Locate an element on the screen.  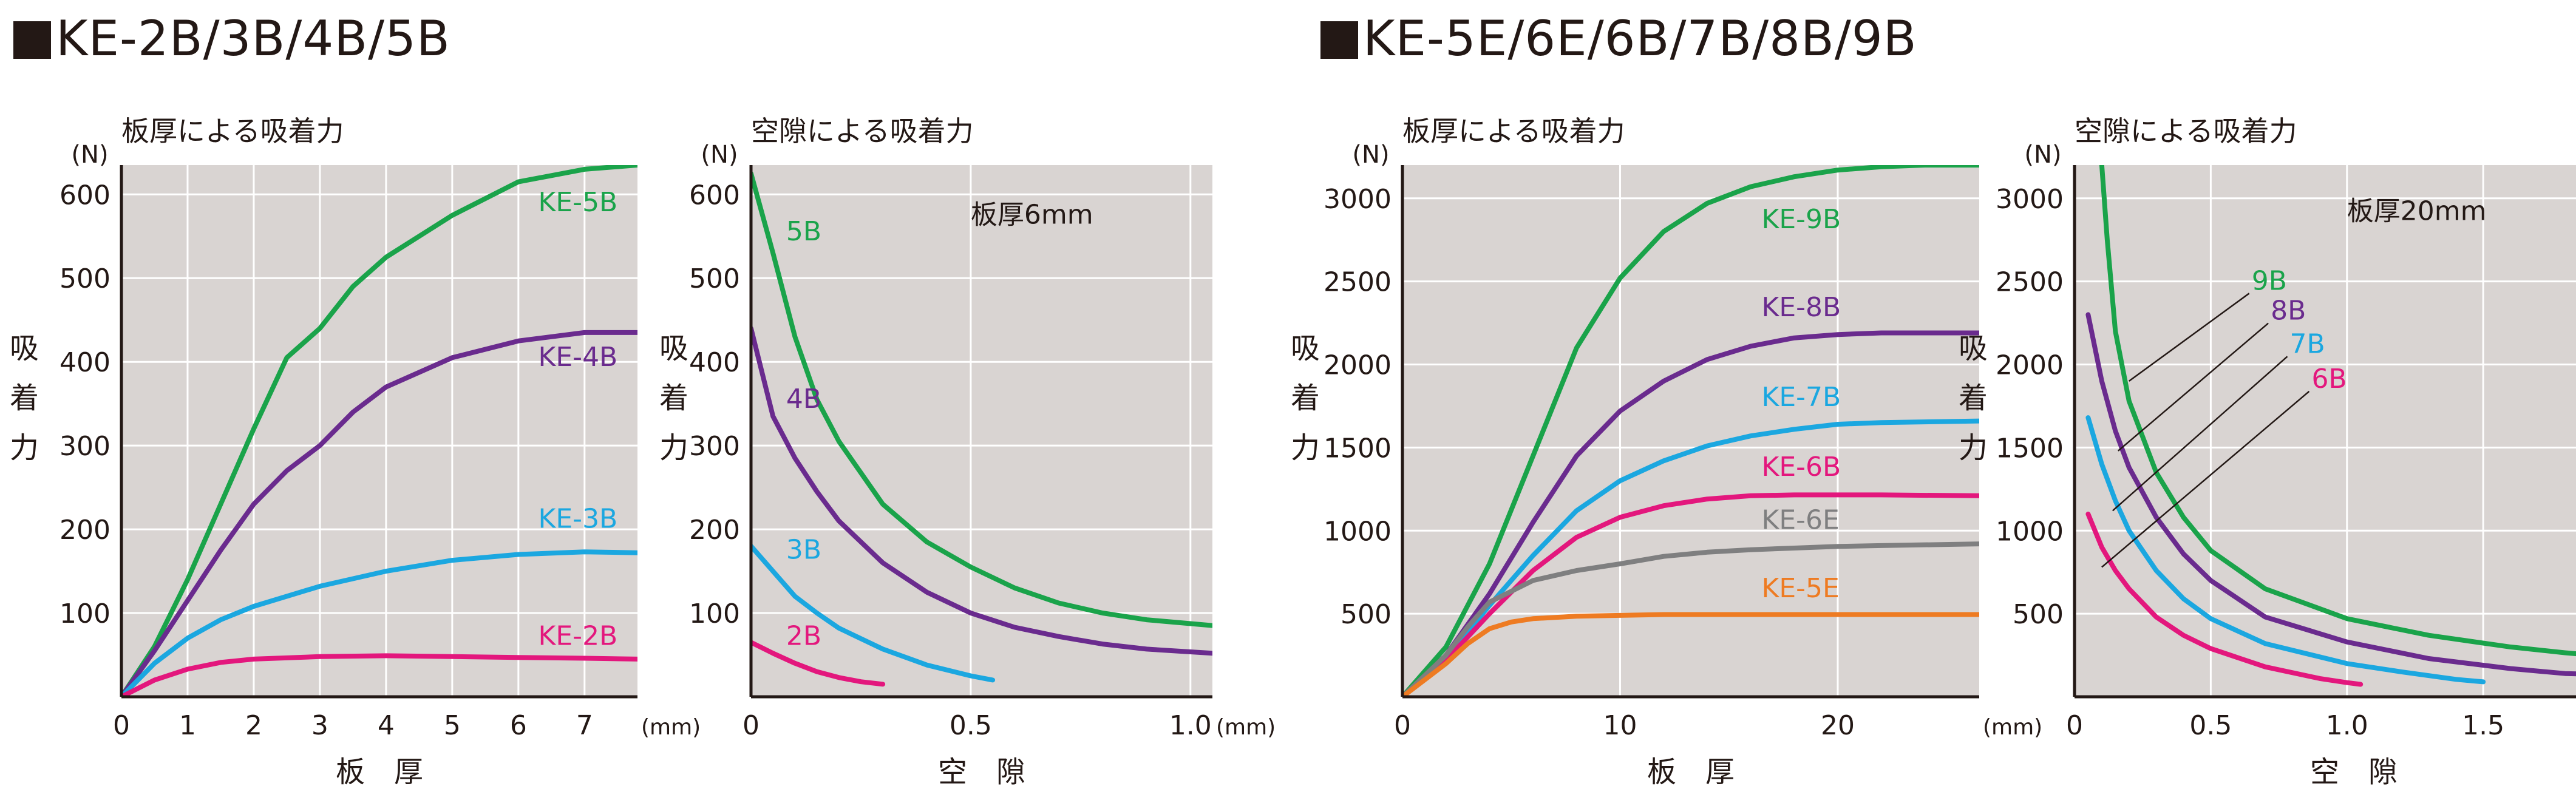
series-label: KE-7B is located at coordinates (1801, 398).